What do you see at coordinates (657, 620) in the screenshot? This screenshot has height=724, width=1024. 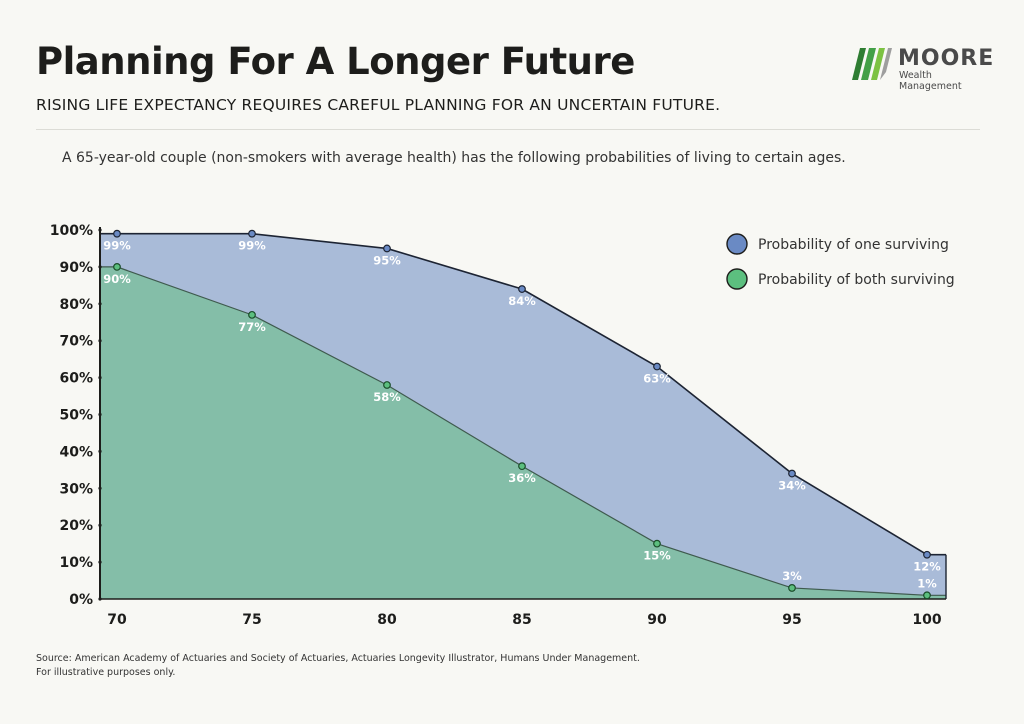 I see `x-tick-label: 90` at bounding box center [657, 620].